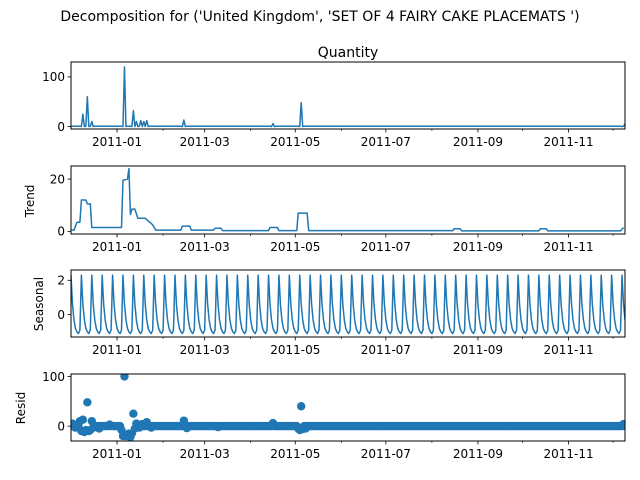 The image size is (640, 480). What do you see at coordinates (117, 350) in the screenshot?
I see `seasonal-xtick-label: 2011-01` at bounding box center [117, 350].